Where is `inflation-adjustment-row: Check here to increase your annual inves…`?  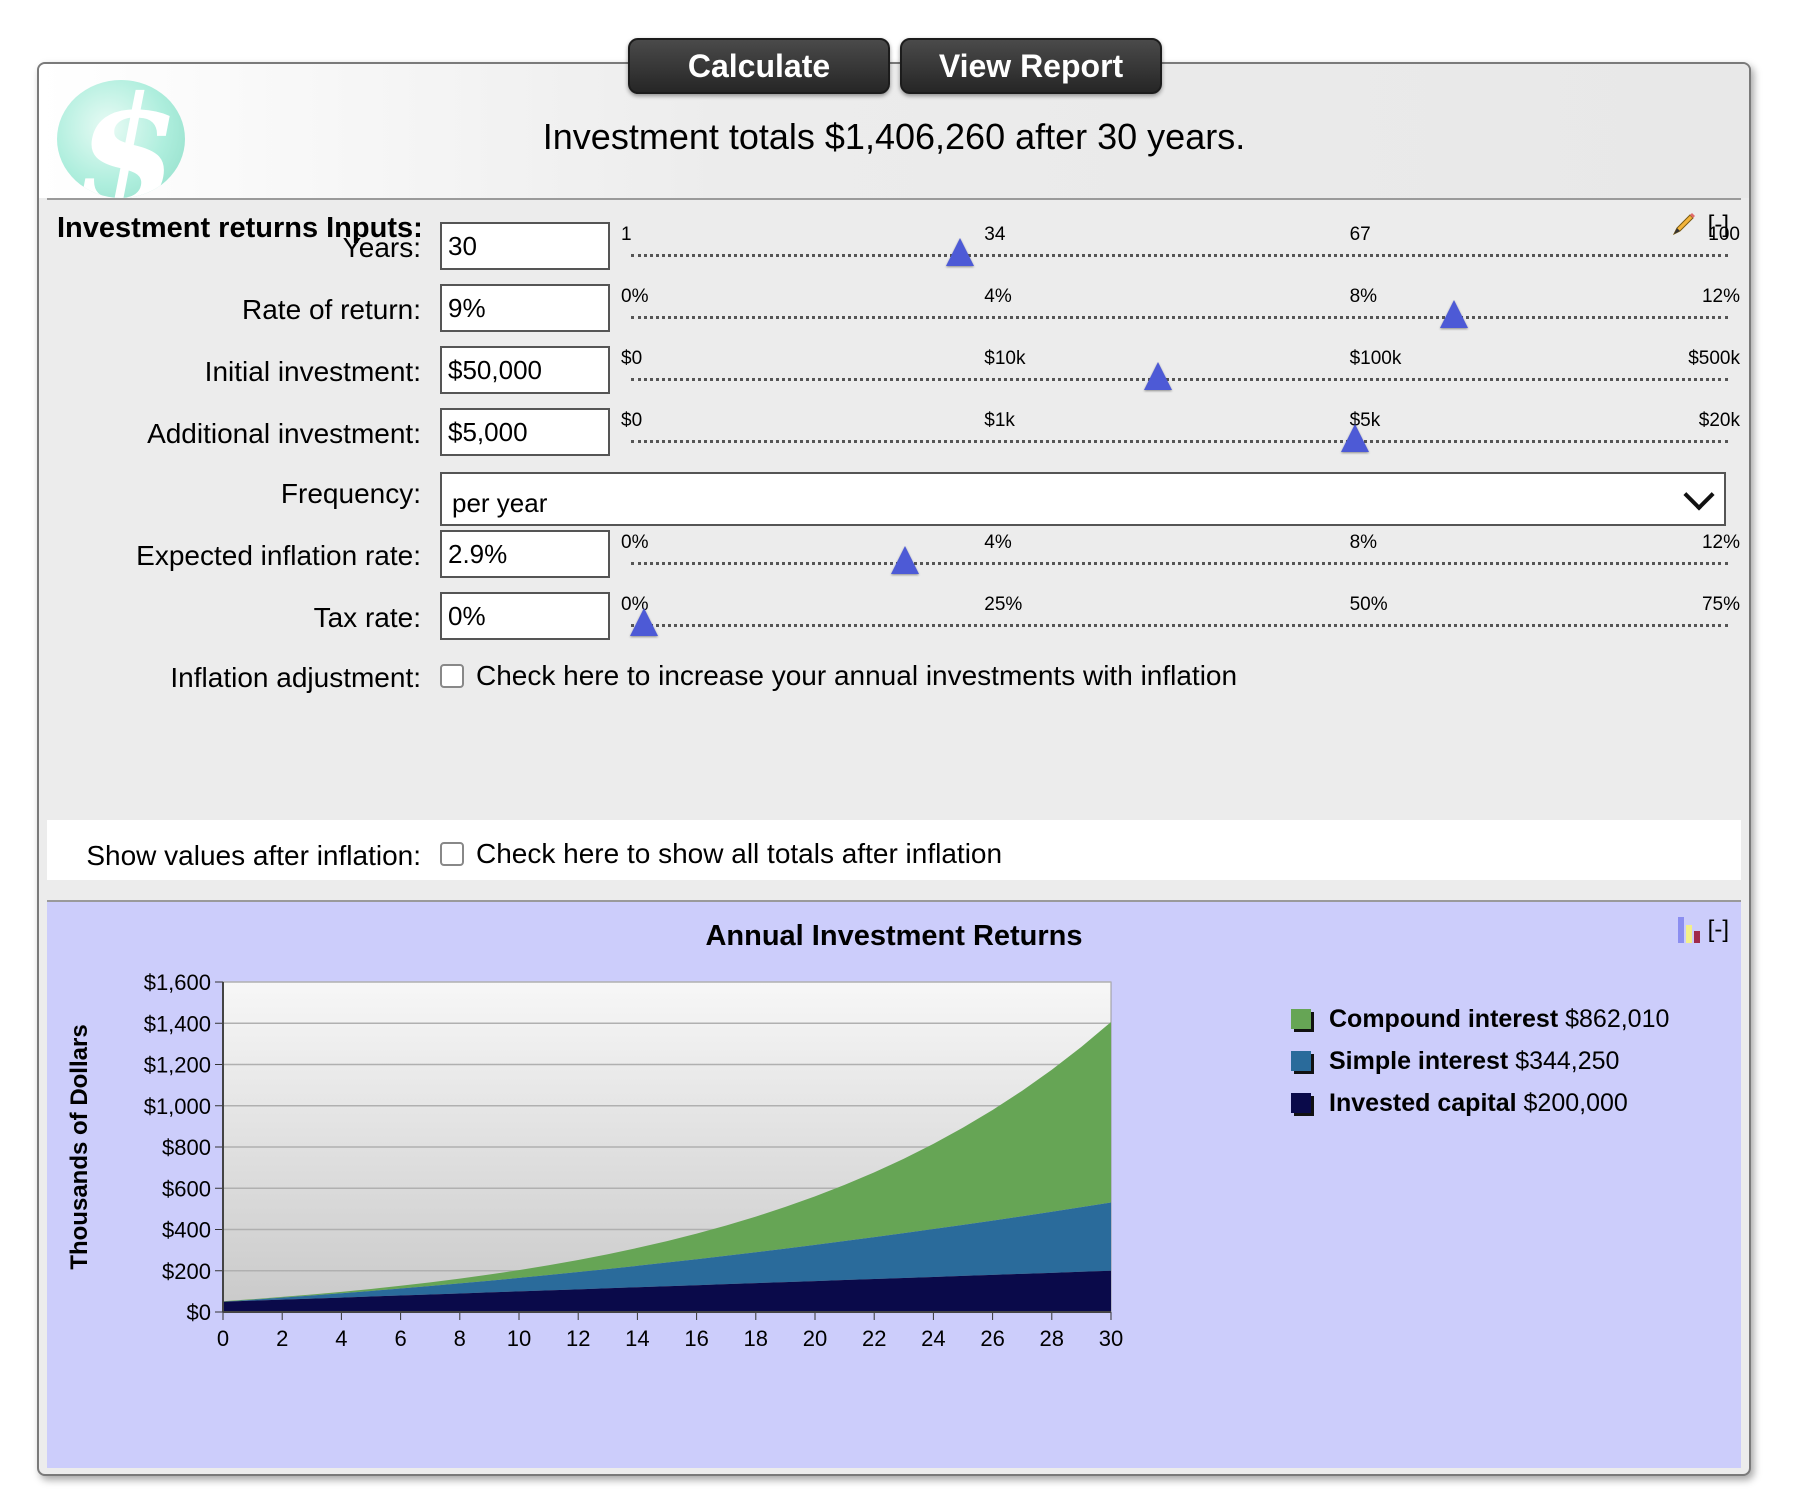
inflation-adjustment-row: Check here to increase your annual inves… is located at coordinates (838, 676).